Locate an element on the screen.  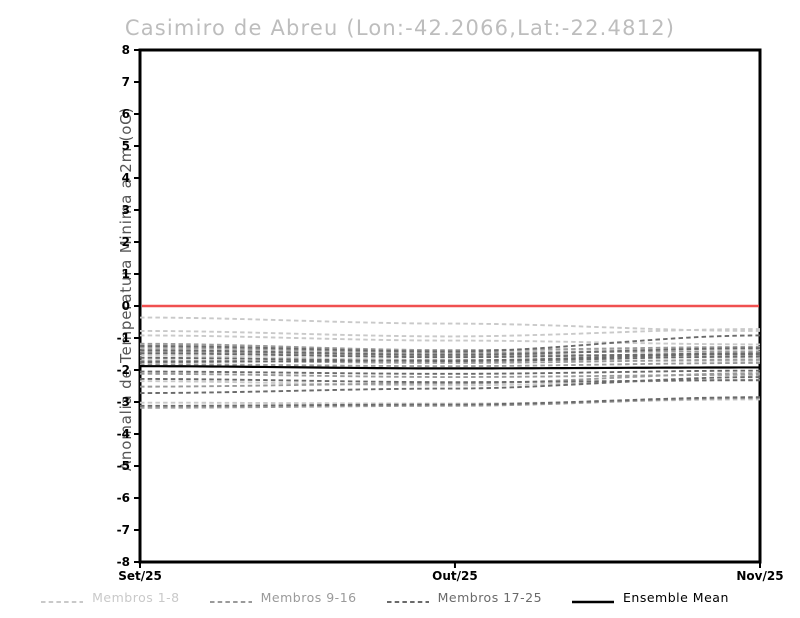
legend-item: Membros 9-16 is located at coordinates (283, 597).